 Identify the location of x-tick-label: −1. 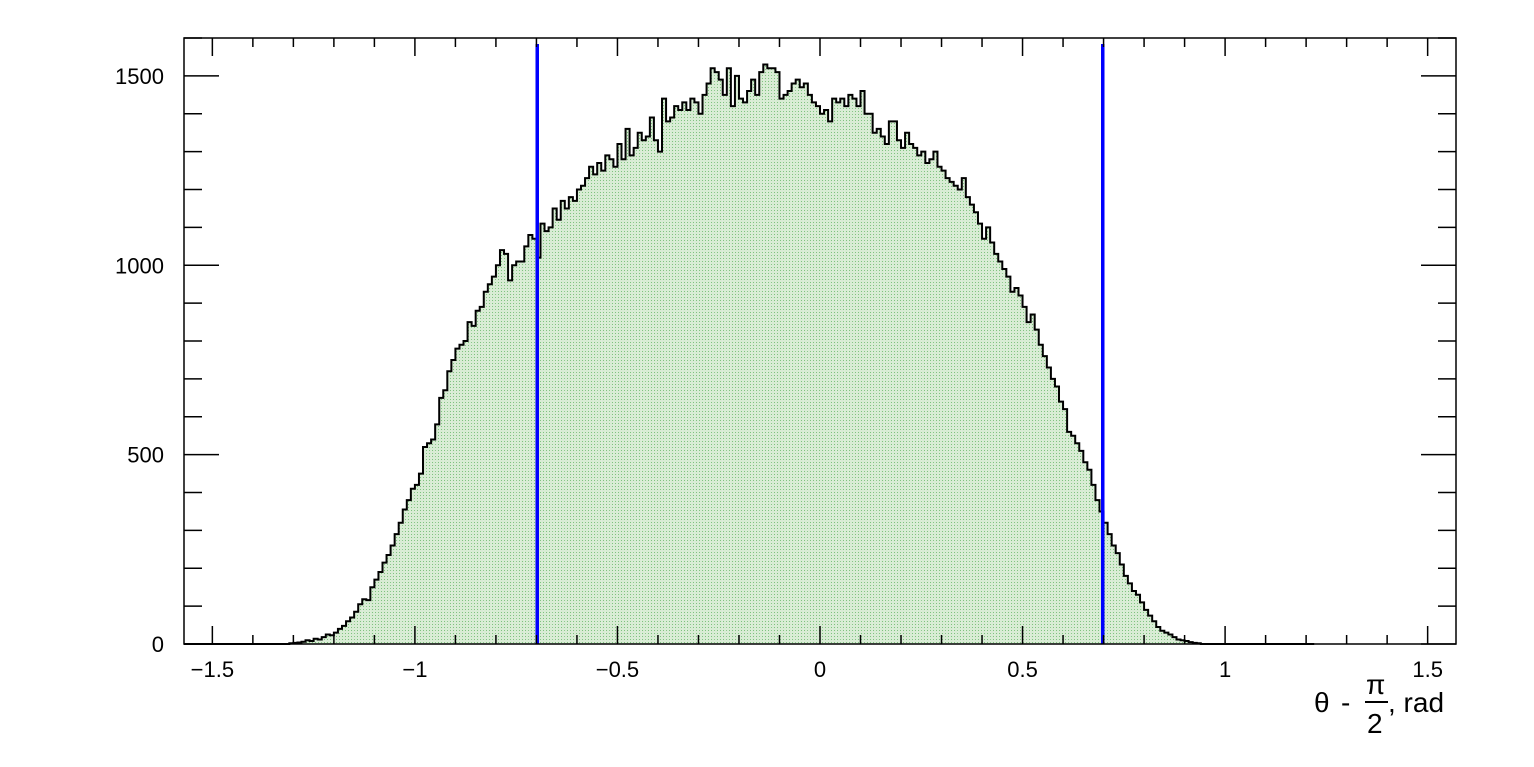
(414, 669).